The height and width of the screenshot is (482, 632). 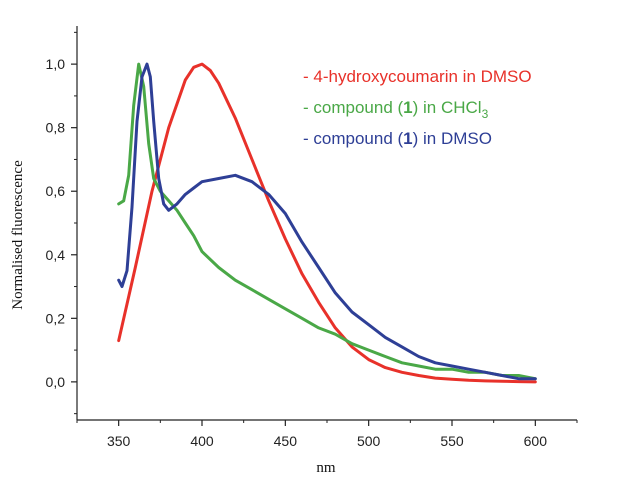 What do you see at coordinates (56, 64) in the screenshot?
I see `y-tick-label: 1,0` at bounding box center [56, 64].